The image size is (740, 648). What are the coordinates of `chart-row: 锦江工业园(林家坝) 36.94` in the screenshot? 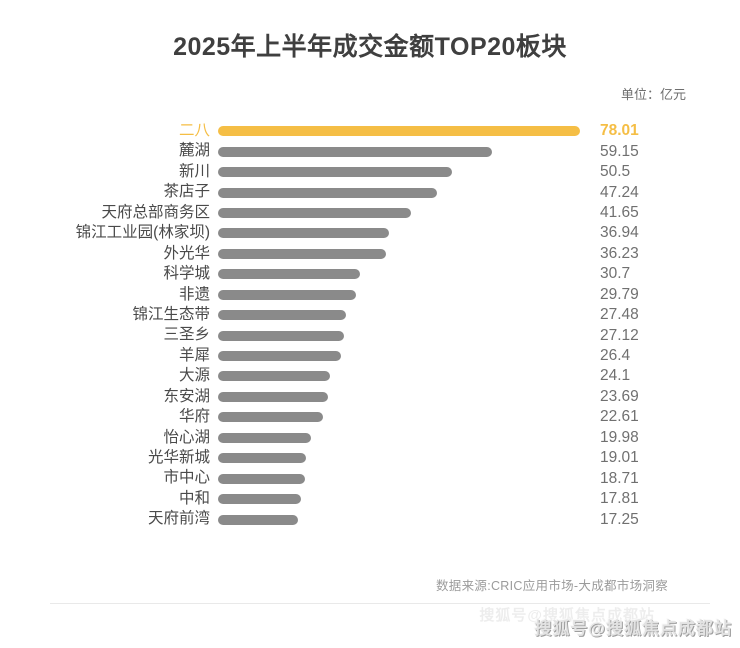 It's located at (370, 233).